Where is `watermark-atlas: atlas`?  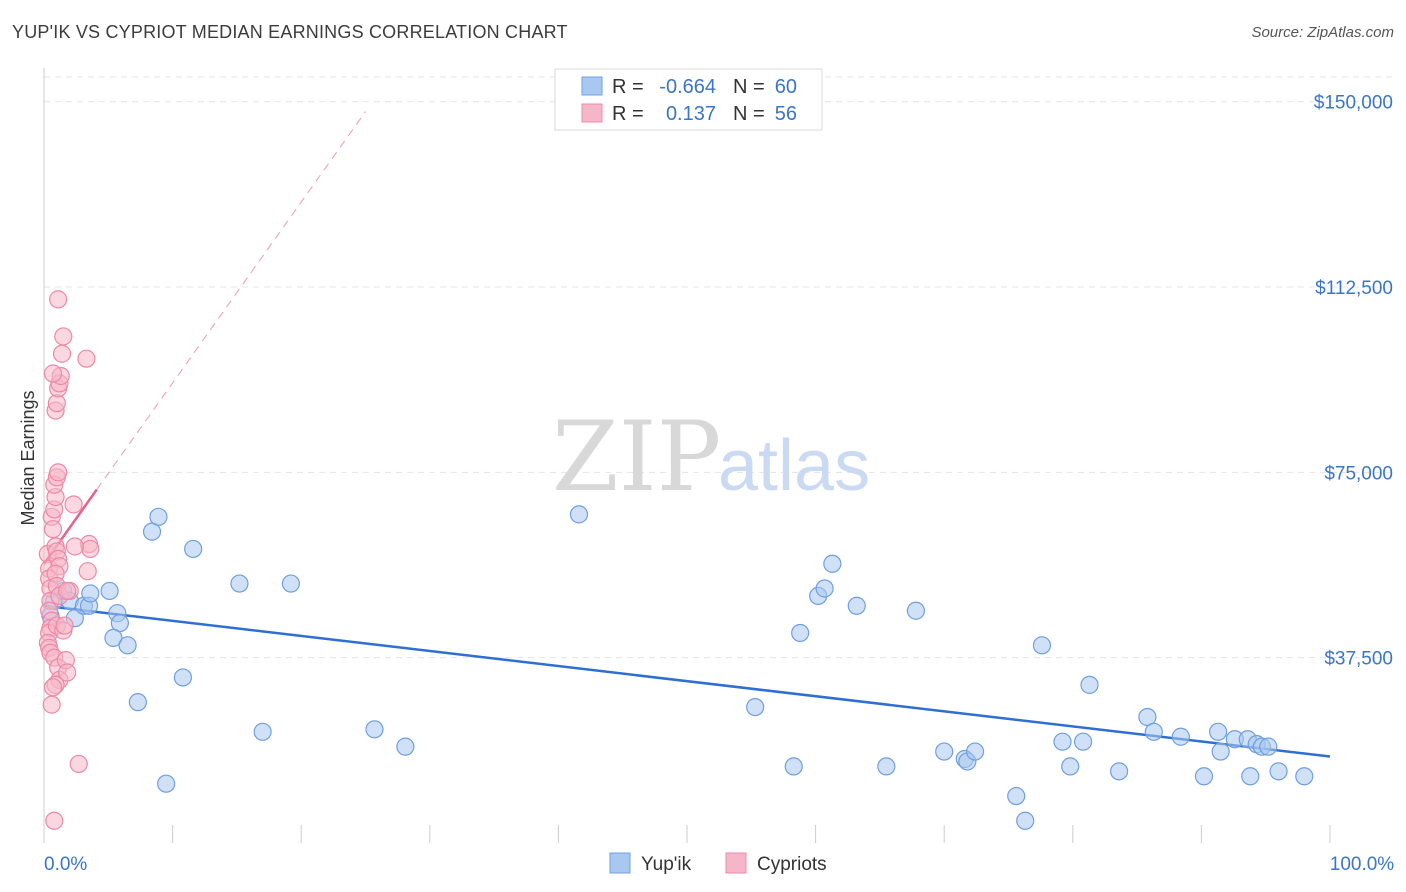 watermark-atlas: atlas is located at coordinates (794, 466).